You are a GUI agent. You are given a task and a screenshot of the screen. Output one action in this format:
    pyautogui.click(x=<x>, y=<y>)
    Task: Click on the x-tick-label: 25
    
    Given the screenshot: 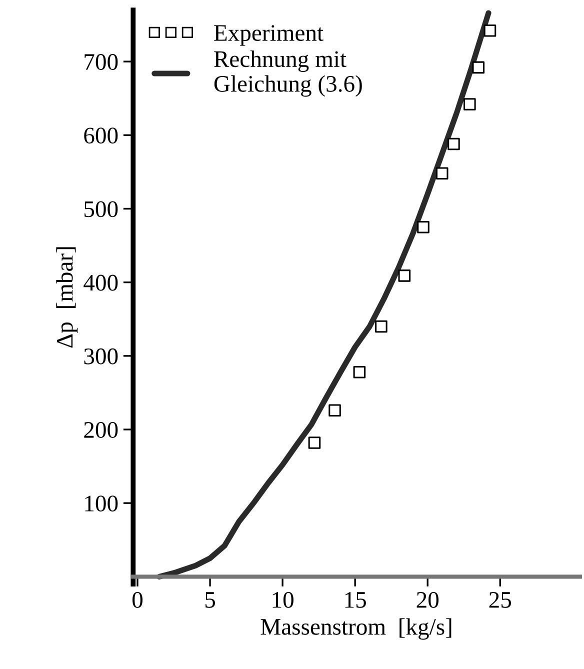 What is the action you would take?
    pyautogui.click(x=500, y=600)
    